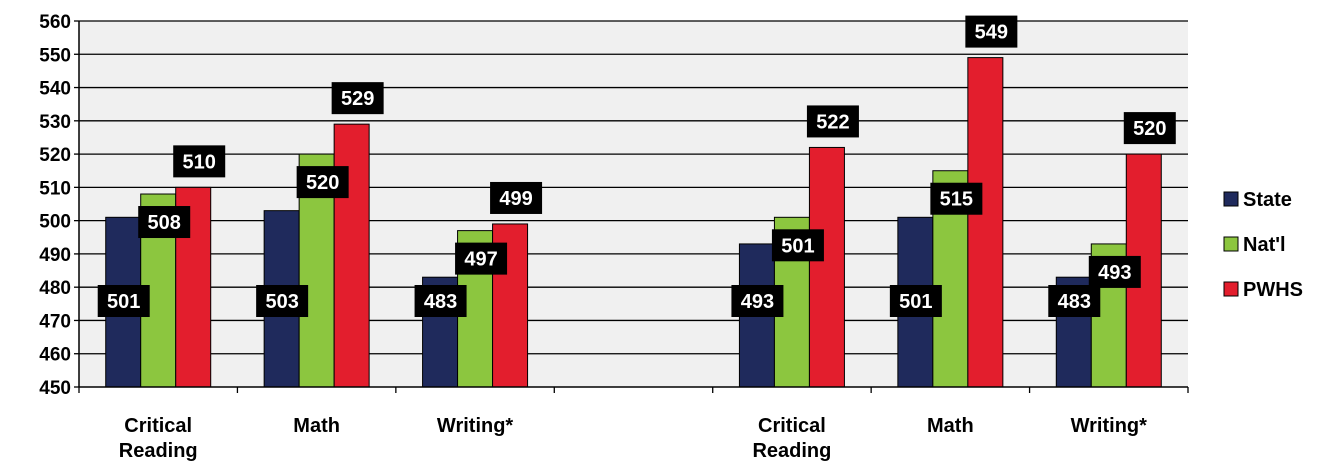 This screenshot has height=468, width=1335. I want to click on legend-label: Nat'l, so click(1264, 245).